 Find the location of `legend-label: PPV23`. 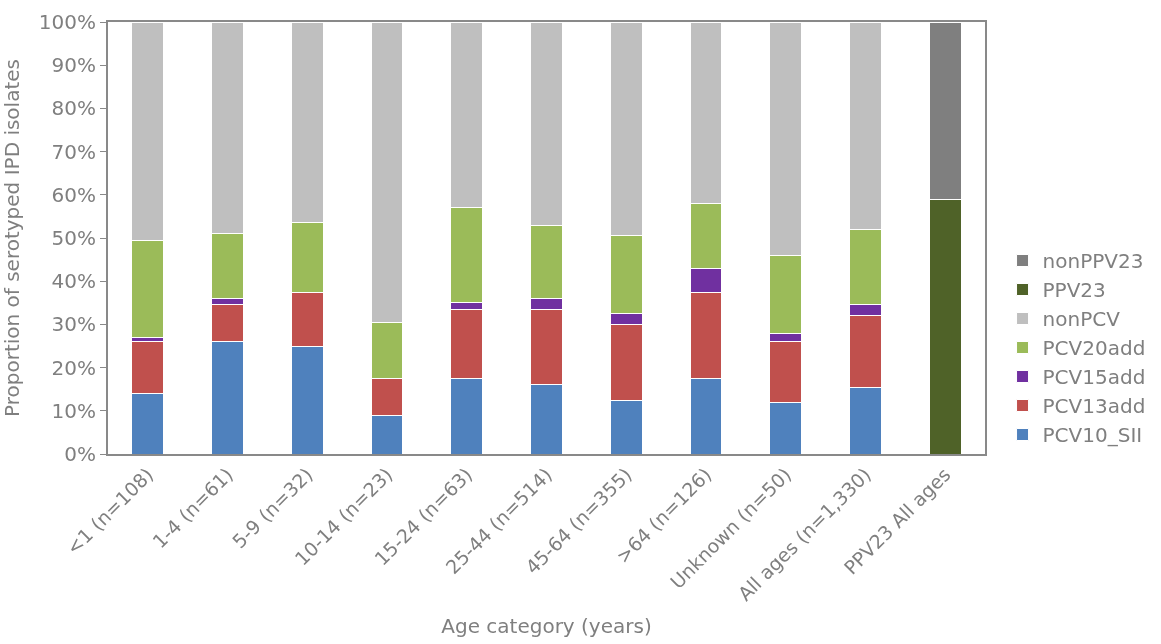

legend-label: PPV23 is located at coordinates (1074, 290).